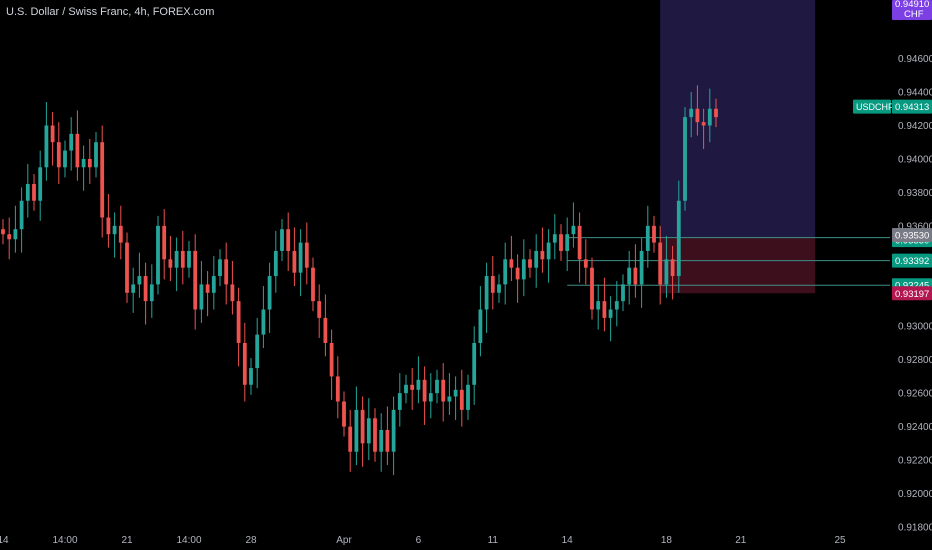 The height and width of the screenshot is (550, 932). What do you see at coordinates (915, 461) in the screenshot?
I see `y-tick-label: 0.92200` at bounding box center [915, 461].